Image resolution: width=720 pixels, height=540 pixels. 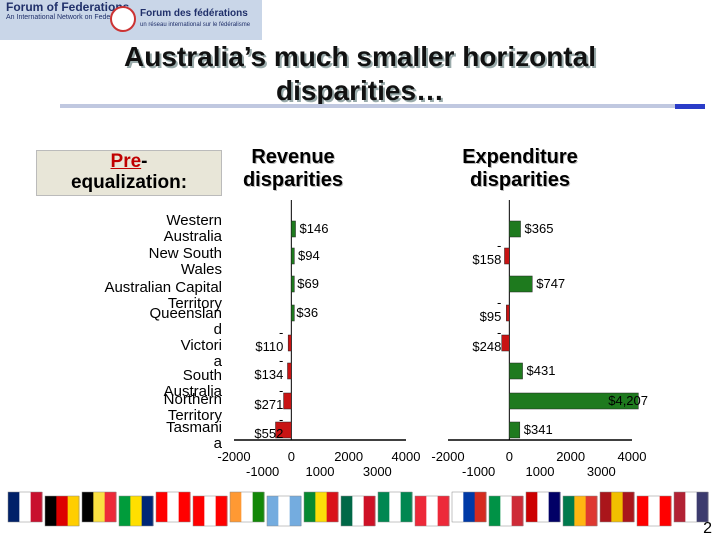 What do you see at coordinates (192, 228) in the screenshot?
I see `category-label: Western Australia` at bounding box center [192, 228].